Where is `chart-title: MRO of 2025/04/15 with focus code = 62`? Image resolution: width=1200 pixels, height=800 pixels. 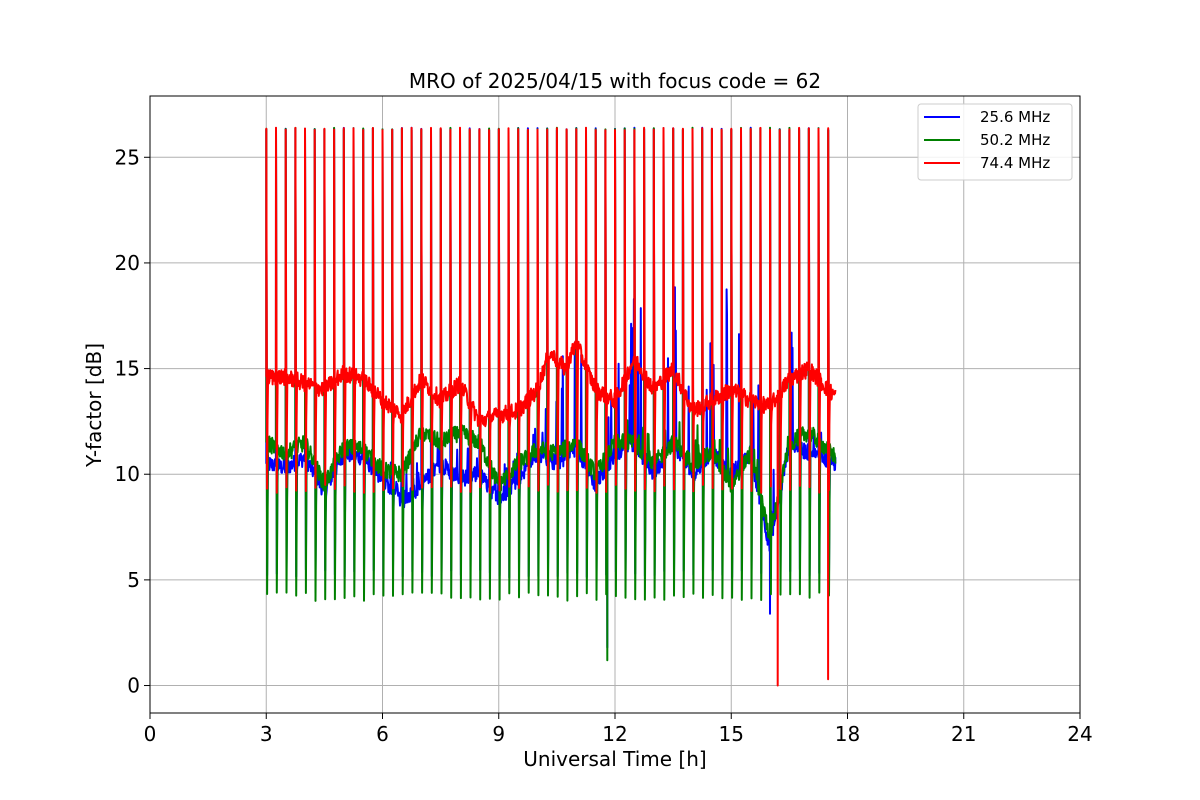 chart-title: MRO of 2025/04/15 with focus code = 62 is located at coordinates (615, 81).